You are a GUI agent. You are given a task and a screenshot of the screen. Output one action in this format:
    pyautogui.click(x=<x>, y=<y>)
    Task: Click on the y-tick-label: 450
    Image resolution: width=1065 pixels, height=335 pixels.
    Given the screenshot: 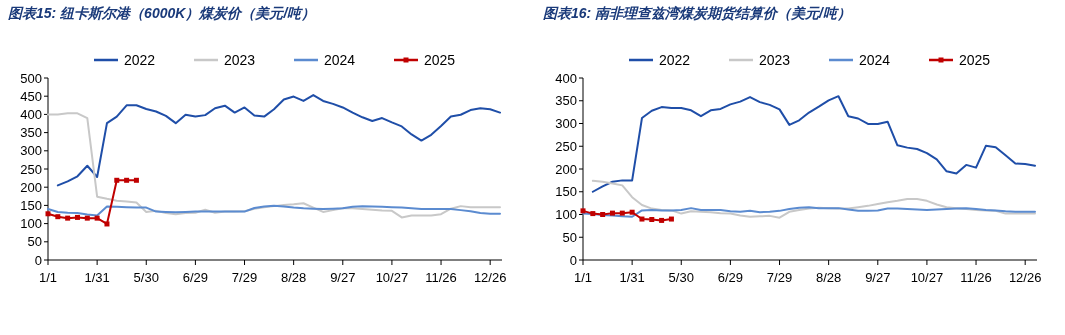 What is the action you would take?
    pyautogui.click(x=31, y=96)
    